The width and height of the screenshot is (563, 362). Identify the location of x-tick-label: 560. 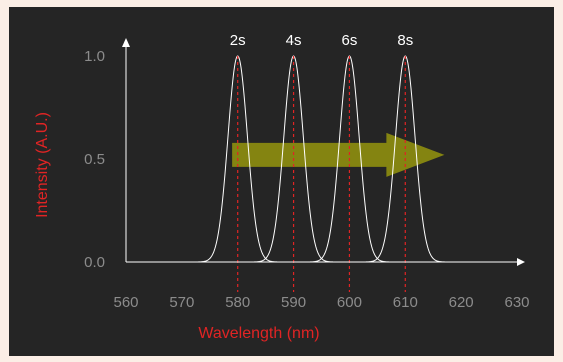
(125, 302).